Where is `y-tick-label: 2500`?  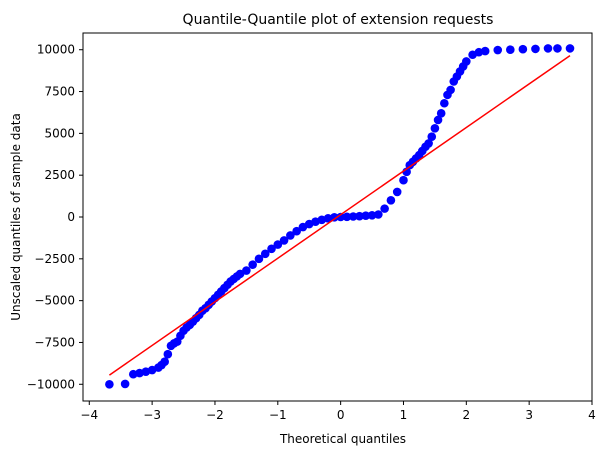
y-tick-label: 2500 is located at coordinates (59, 175).